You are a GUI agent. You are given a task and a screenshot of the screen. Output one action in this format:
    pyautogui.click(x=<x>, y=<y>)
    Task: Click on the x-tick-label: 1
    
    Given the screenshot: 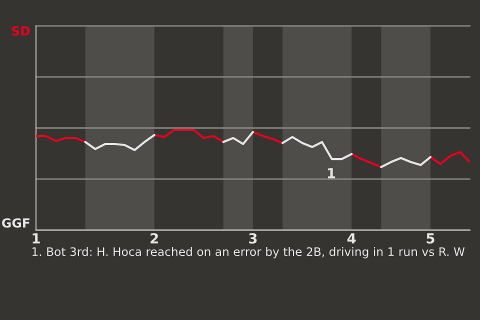 What is the action you would take?
    pyautogui.click(x=36, y=238)
    